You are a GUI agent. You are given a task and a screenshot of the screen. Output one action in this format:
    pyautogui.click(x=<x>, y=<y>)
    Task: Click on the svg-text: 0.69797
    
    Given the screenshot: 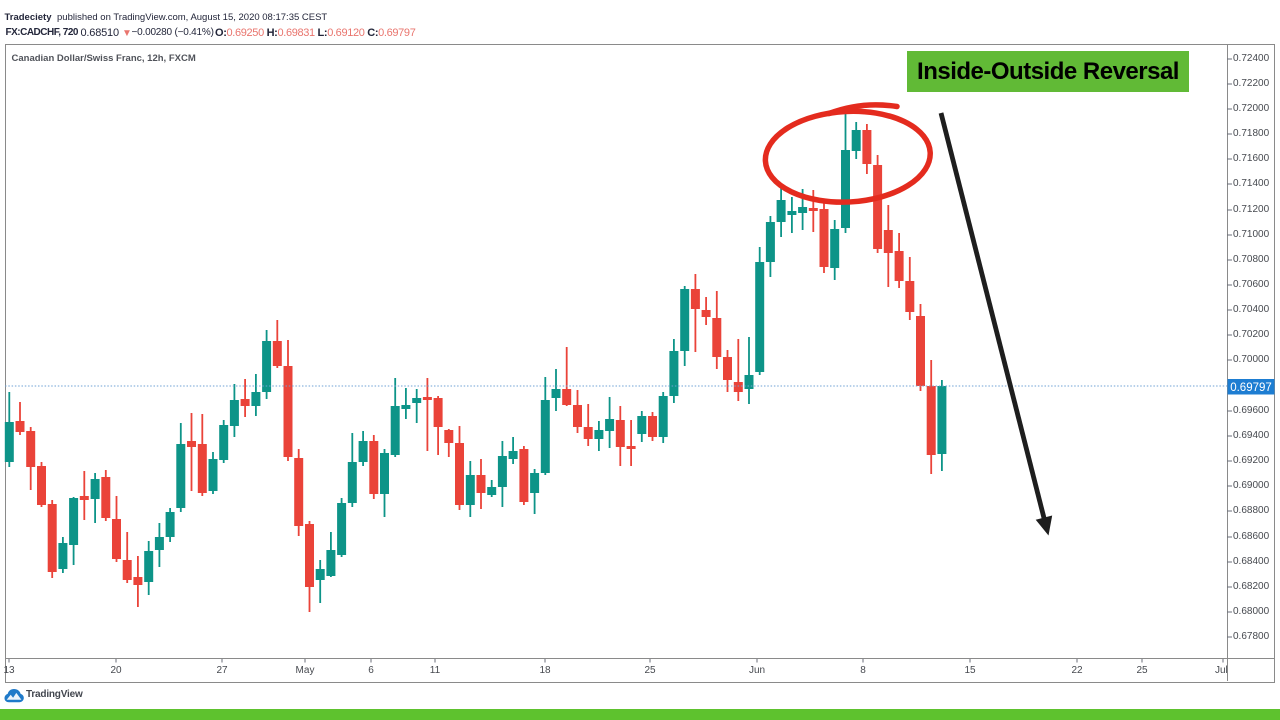 What is the action you would take?
    pyautogui.click(x=1251, y=388)
    